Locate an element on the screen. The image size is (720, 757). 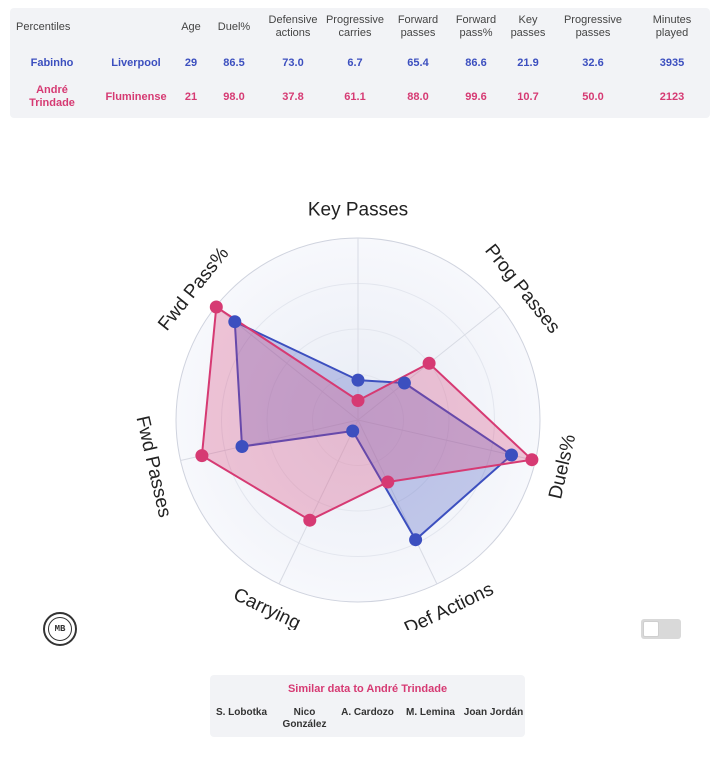
radar-axis-label: Carrying is located at coordinates (267, 607).